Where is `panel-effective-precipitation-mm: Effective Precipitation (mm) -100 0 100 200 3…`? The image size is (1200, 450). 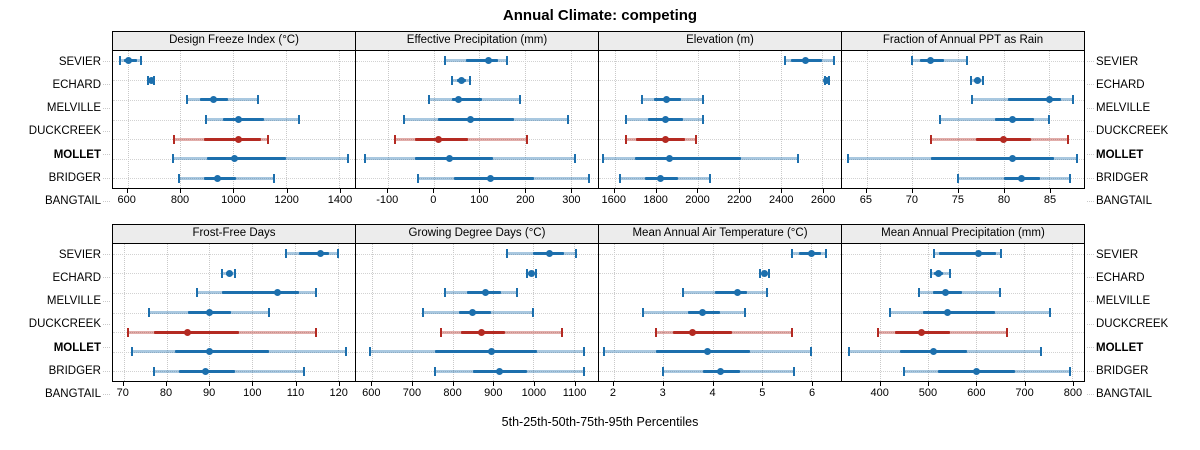 panel-effective-precipitation-mm: Effective Precipitation (mm) -100 0 100 200 3… is located at coordinates (477, 122).